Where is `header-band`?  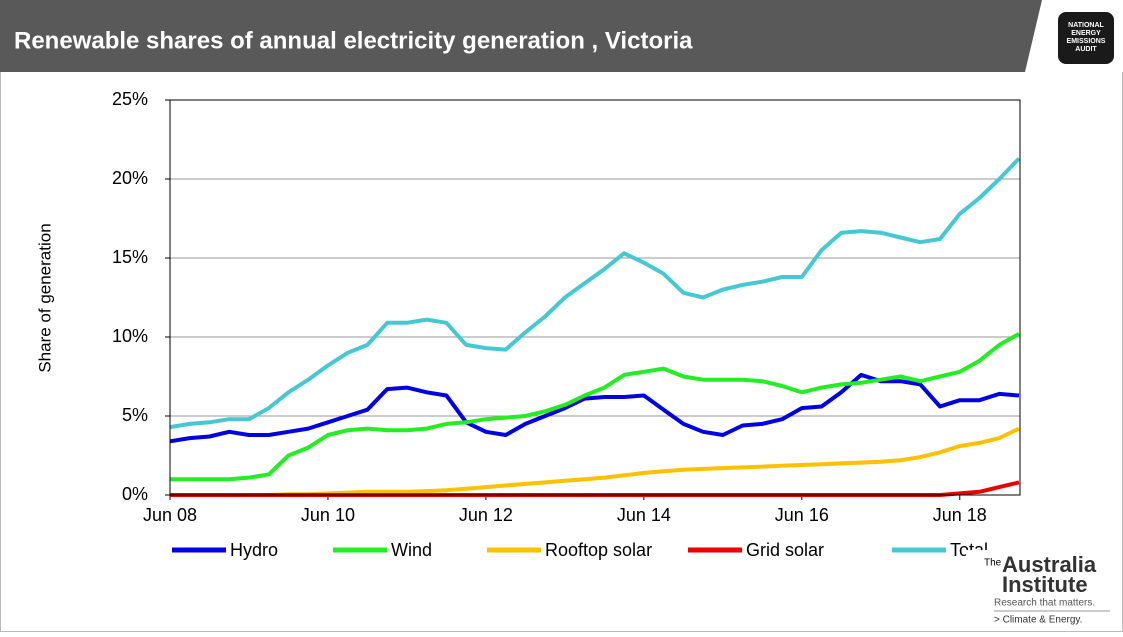
header-band is located at coordinates (561, 36).